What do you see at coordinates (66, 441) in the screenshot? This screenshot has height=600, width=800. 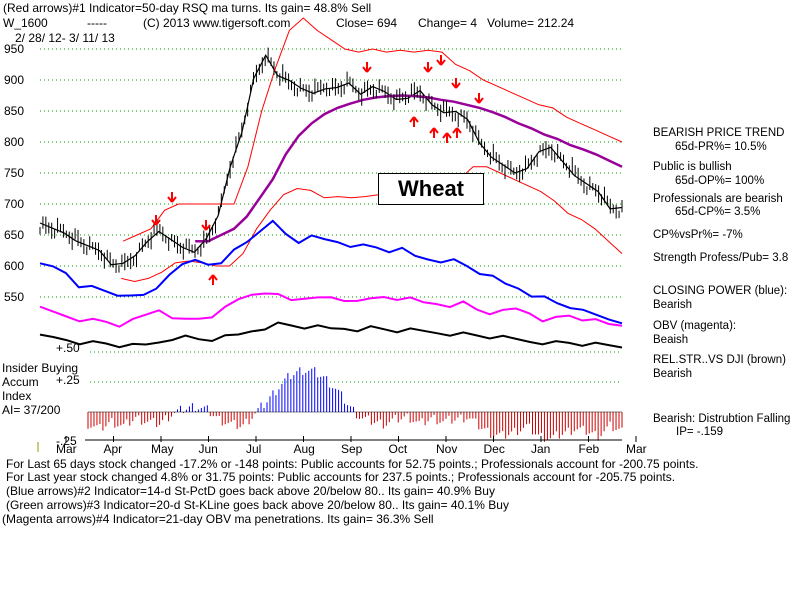 I see `accum-tick-minus25: -.25` at bounding box center [66, 441].